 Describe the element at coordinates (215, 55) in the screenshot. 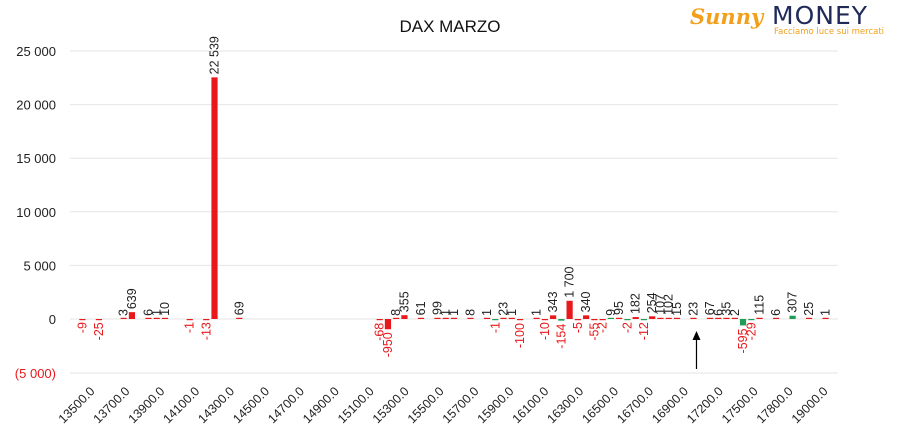

I see `bar-value-label: 22 539` at that location.